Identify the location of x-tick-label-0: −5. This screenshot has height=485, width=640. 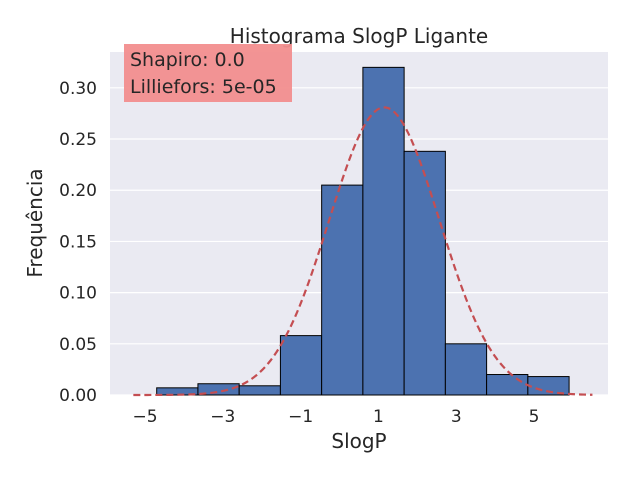
(144, 417).